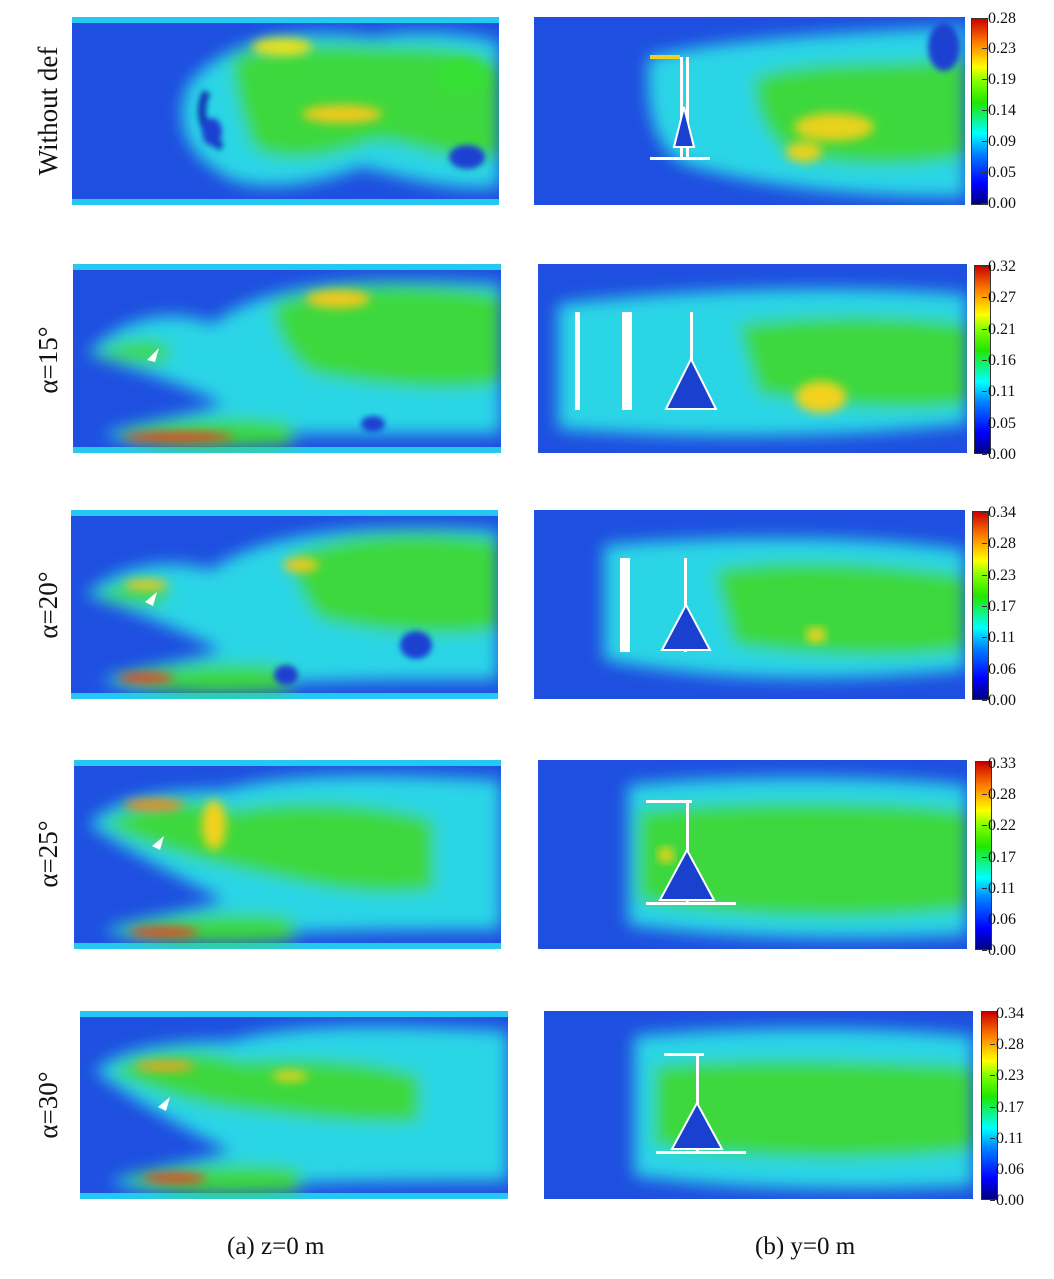 The height and width of the screenshot is (1279, 1054). Describe the element at coordinates (979, 111) in the screenshot. I see `colorbar-without-def` at that location.